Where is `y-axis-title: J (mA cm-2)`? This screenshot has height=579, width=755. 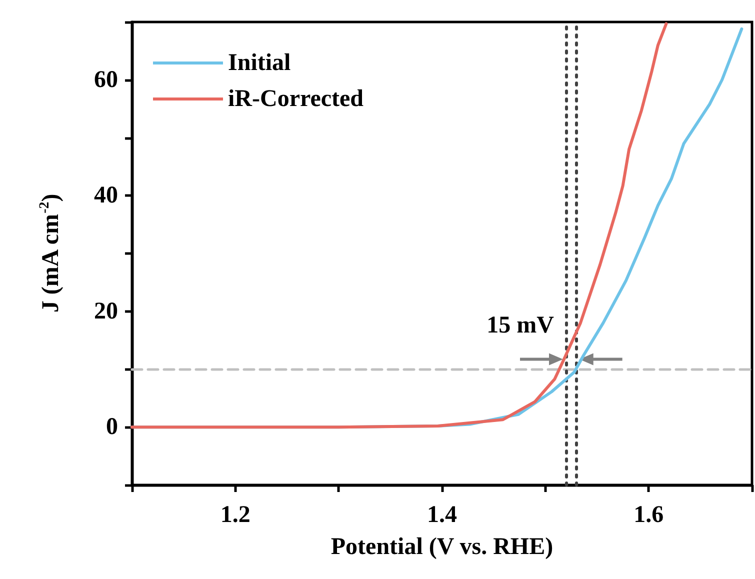 y-axis-title: J (mA cm-2) is located at coordinates (51, 253).